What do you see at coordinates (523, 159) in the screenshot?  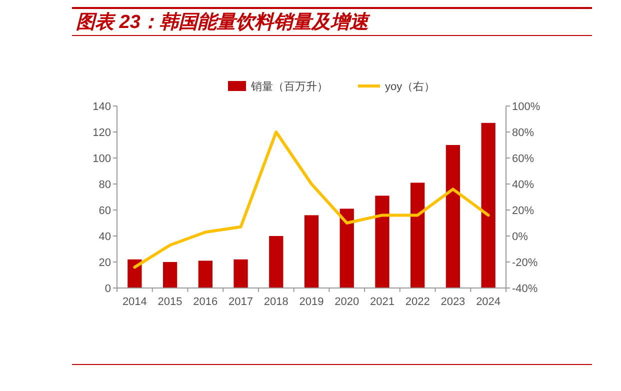 I see `y2-tick-label: 60%` at bounding box center [523, 159].